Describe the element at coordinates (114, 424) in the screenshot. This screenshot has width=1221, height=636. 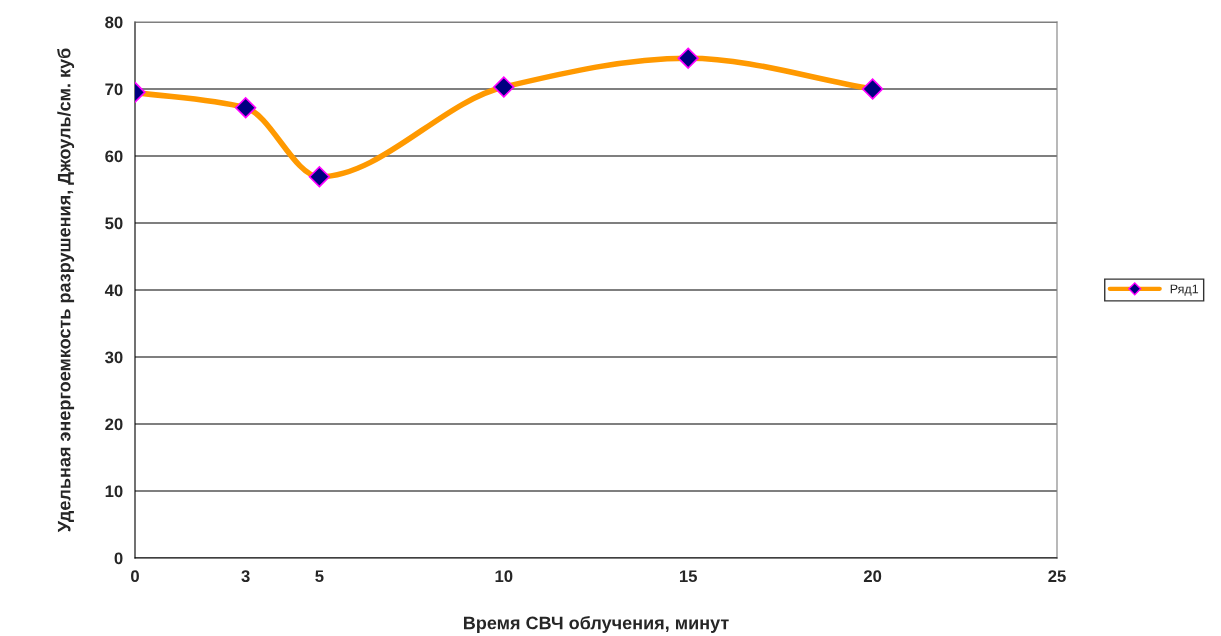
I see `y-tick-label: 20` at that location.